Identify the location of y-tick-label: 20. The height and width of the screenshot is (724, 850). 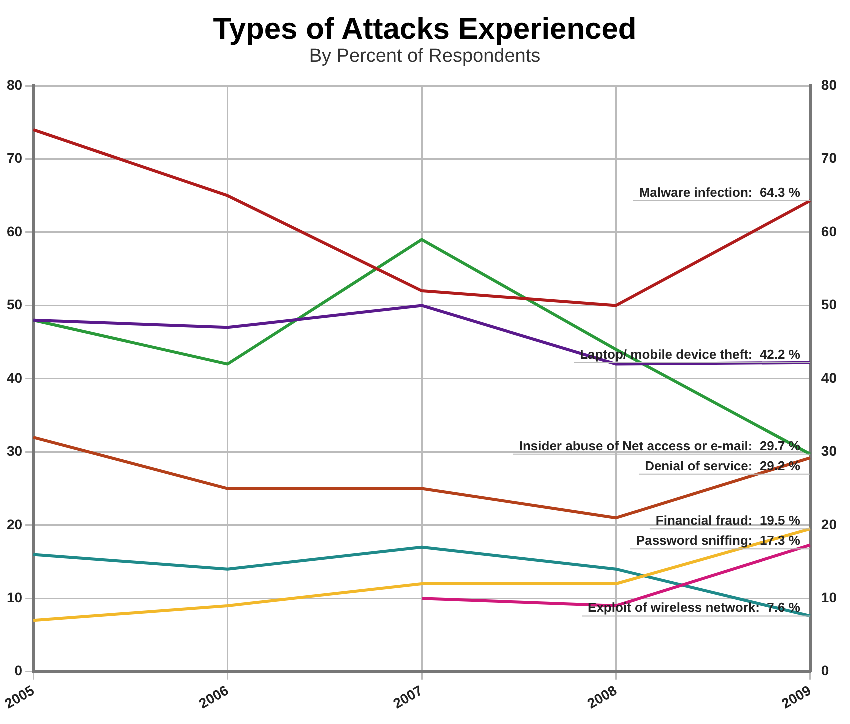
(14, 524).